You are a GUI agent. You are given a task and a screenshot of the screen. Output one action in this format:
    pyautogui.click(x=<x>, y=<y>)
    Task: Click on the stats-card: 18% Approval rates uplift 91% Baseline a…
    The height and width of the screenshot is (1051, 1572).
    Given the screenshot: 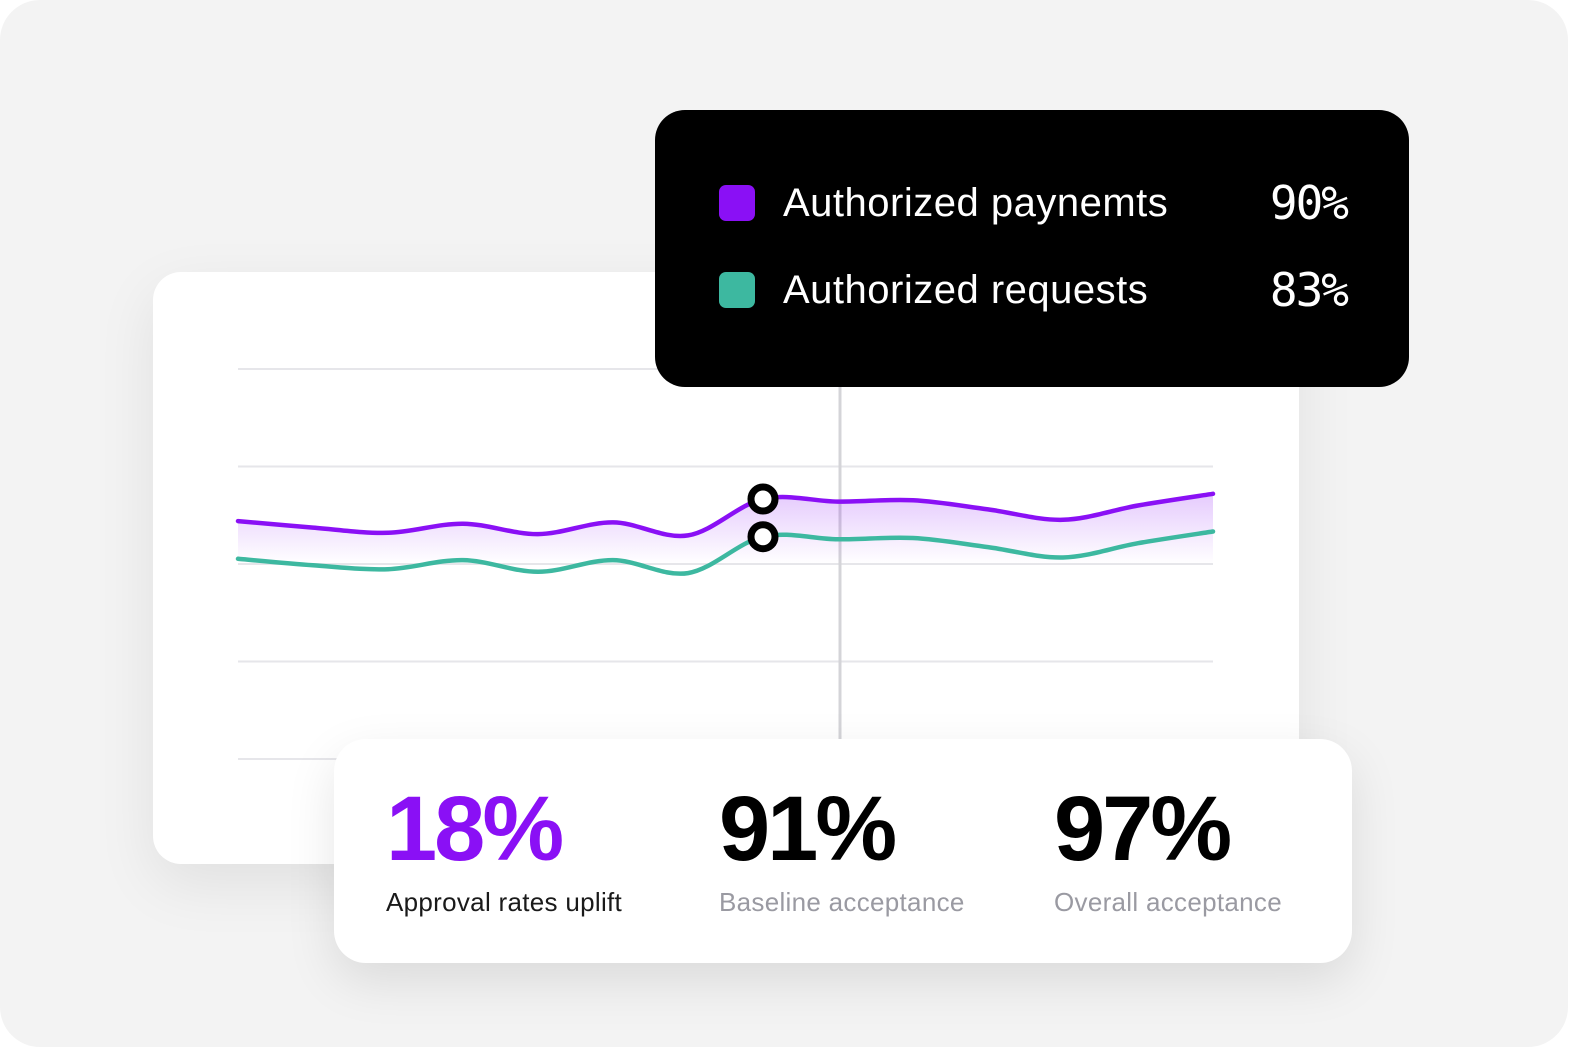 What is the action you would take?
    pyautogui.click(x=843, y=851)
    